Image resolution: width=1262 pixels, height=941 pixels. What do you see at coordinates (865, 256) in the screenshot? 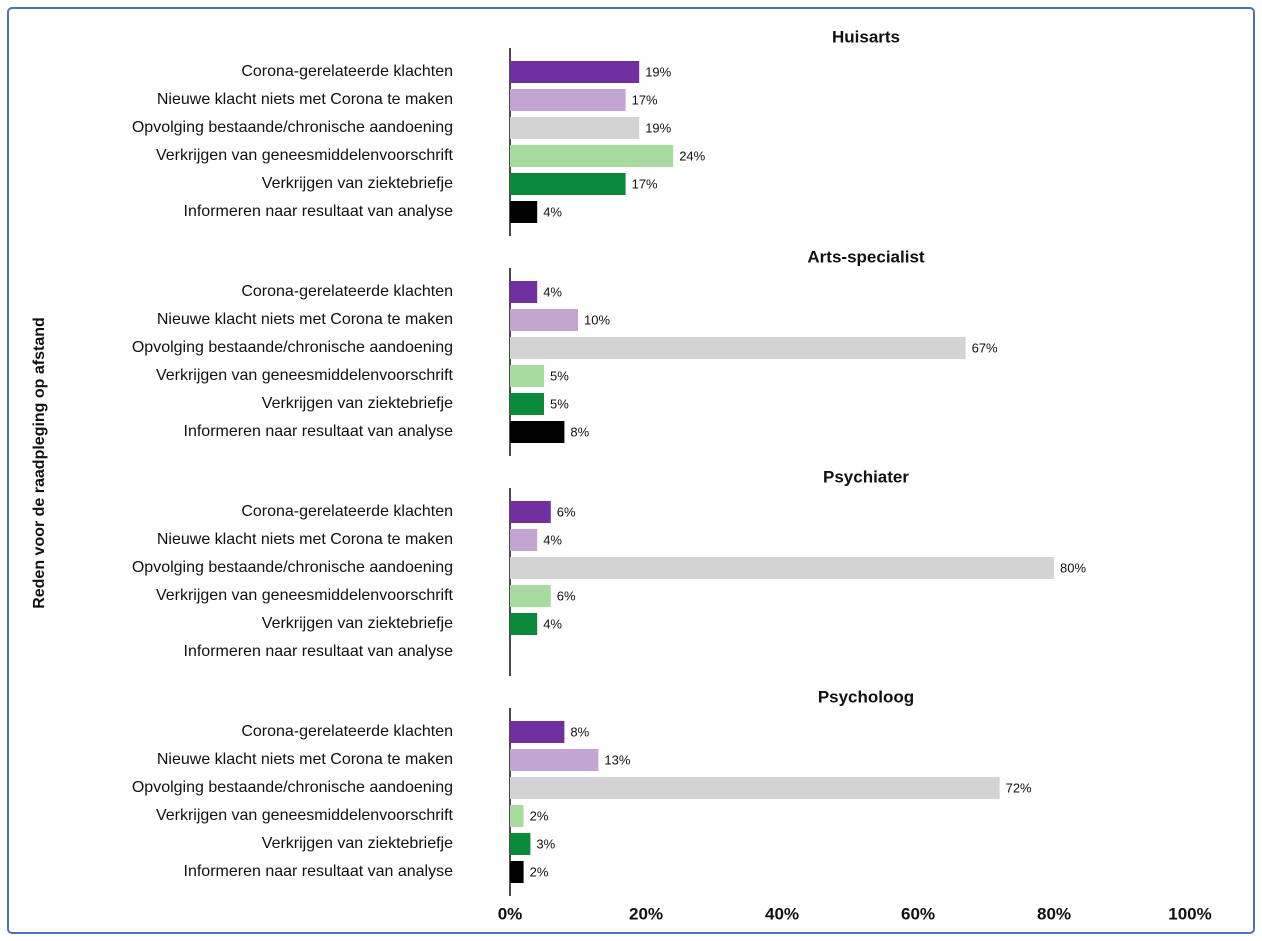
I see `panel-title: Arts-specialist` at bounding box center [865, 256].